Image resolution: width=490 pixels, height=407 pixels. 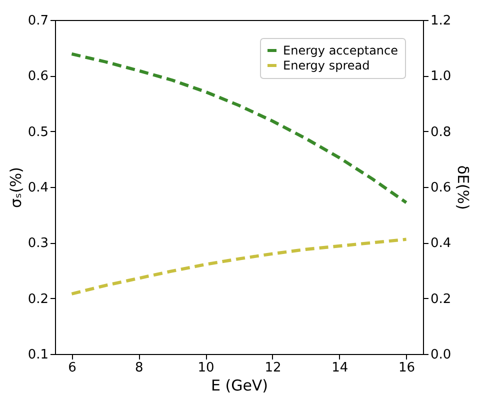 What do you see at coordinates (407, 368) in the screenshot?
I see `x-tick-label: 16` at bounding box center [407, 368].